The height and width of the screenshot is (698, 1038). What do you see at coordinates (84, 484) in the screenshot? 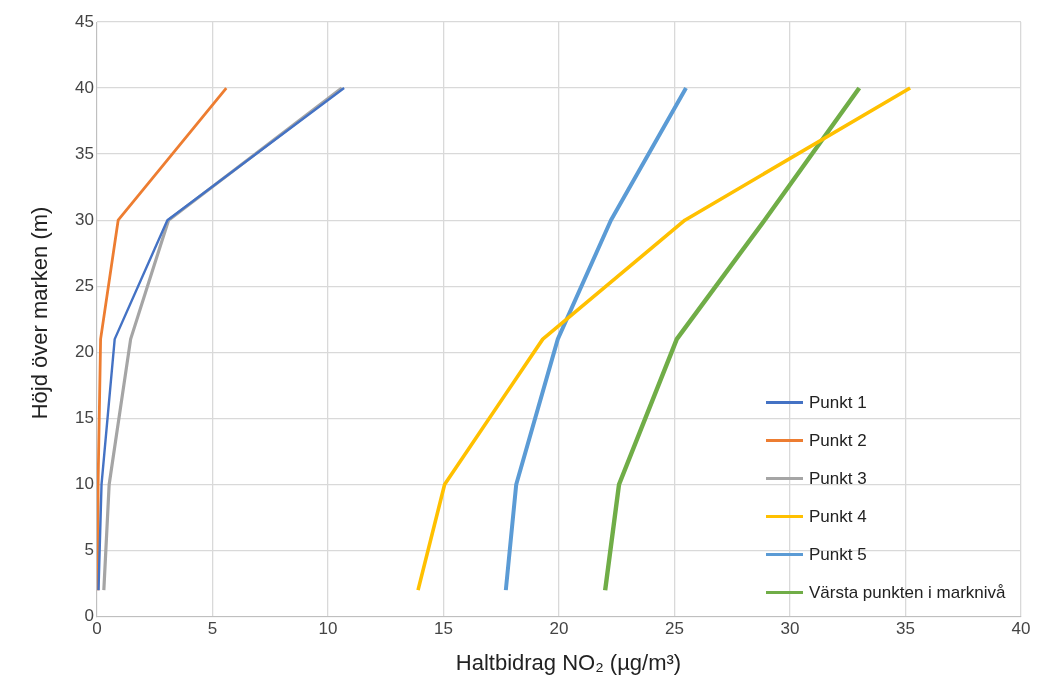
I see `y-tick-label: 10` at bounding box center [84, 484].